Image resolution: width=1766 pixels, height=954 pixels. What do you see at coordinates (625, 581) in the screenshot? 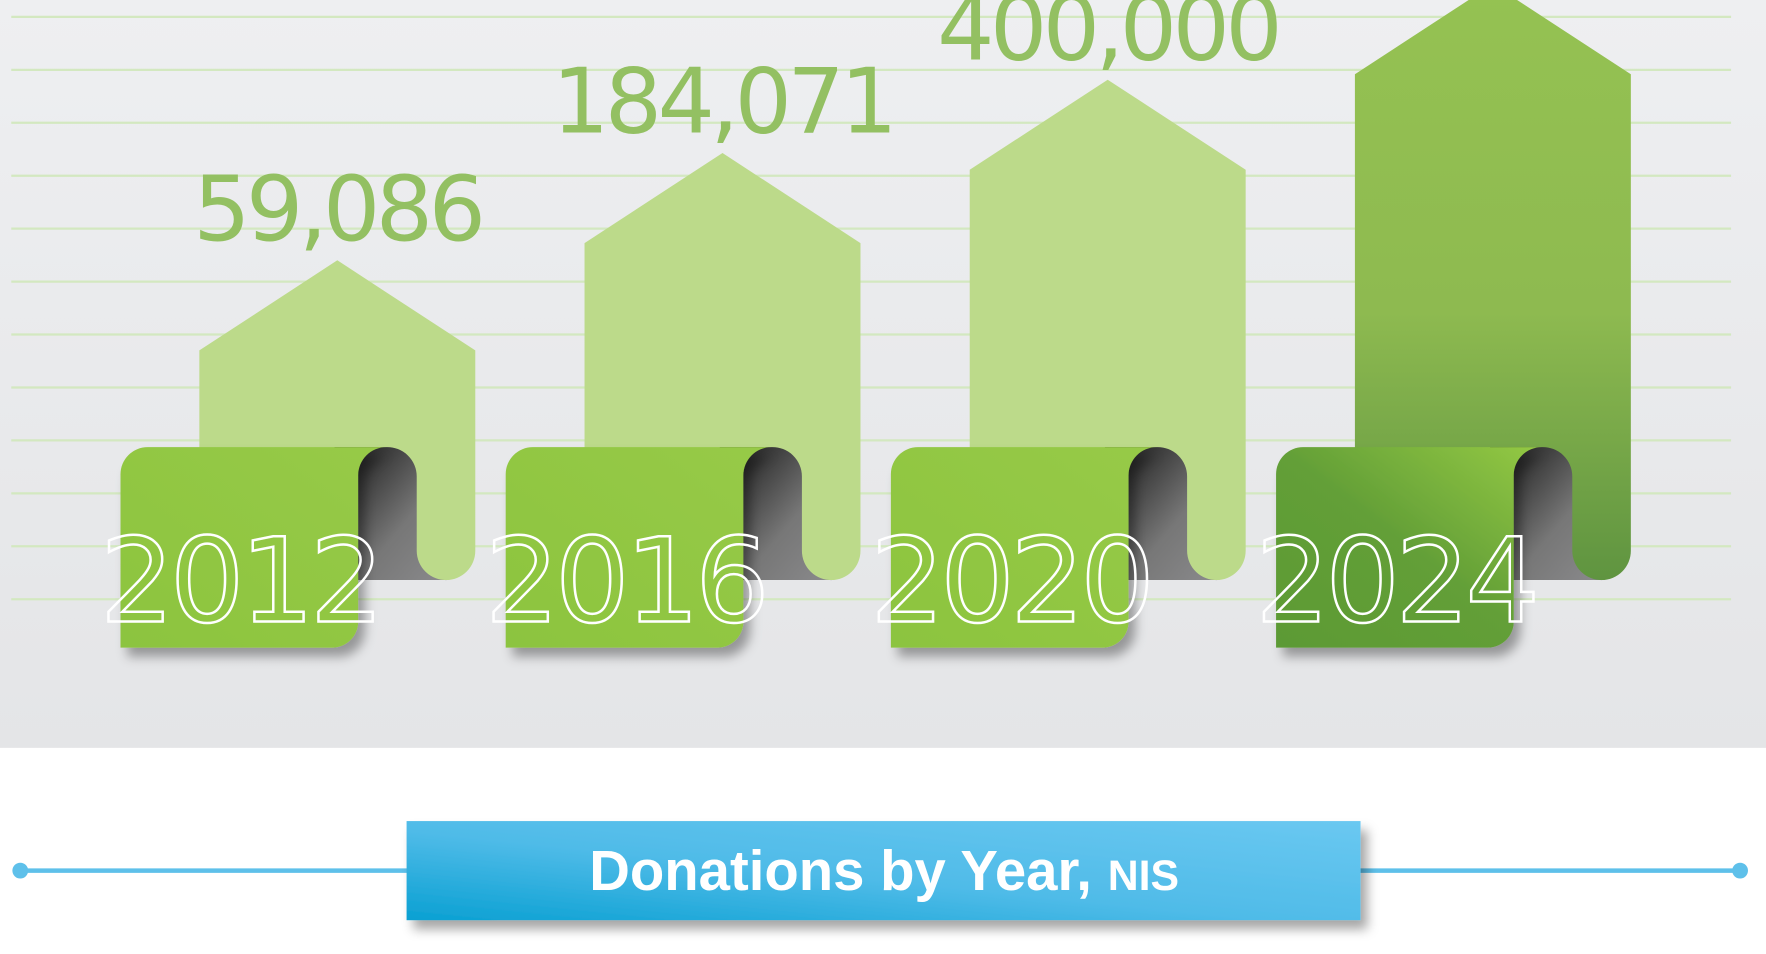
I see `x-tick-label: 2016` at bounding box center [625, 581].